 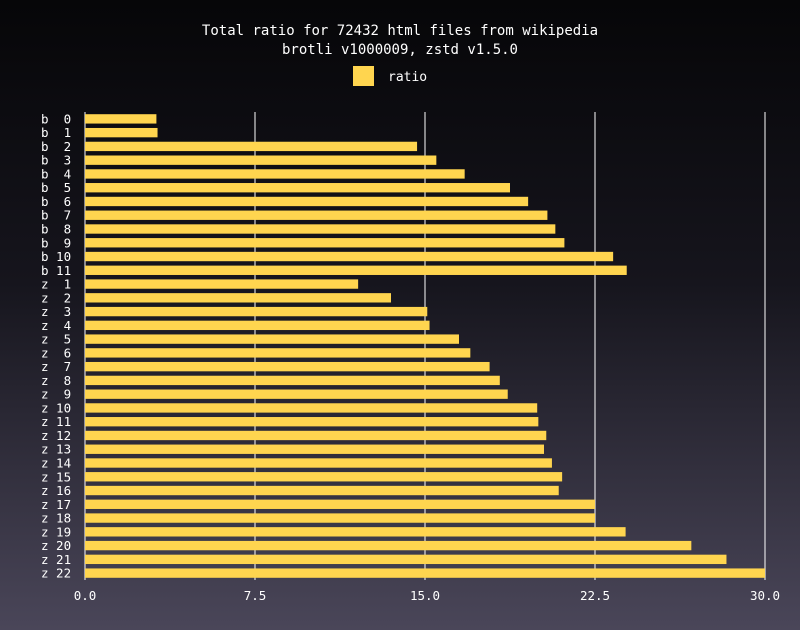 What do you see at coordinates (56, 270) in the screenshot?
I see `y-tick-label: b 11` at bounding box center [56, 270].